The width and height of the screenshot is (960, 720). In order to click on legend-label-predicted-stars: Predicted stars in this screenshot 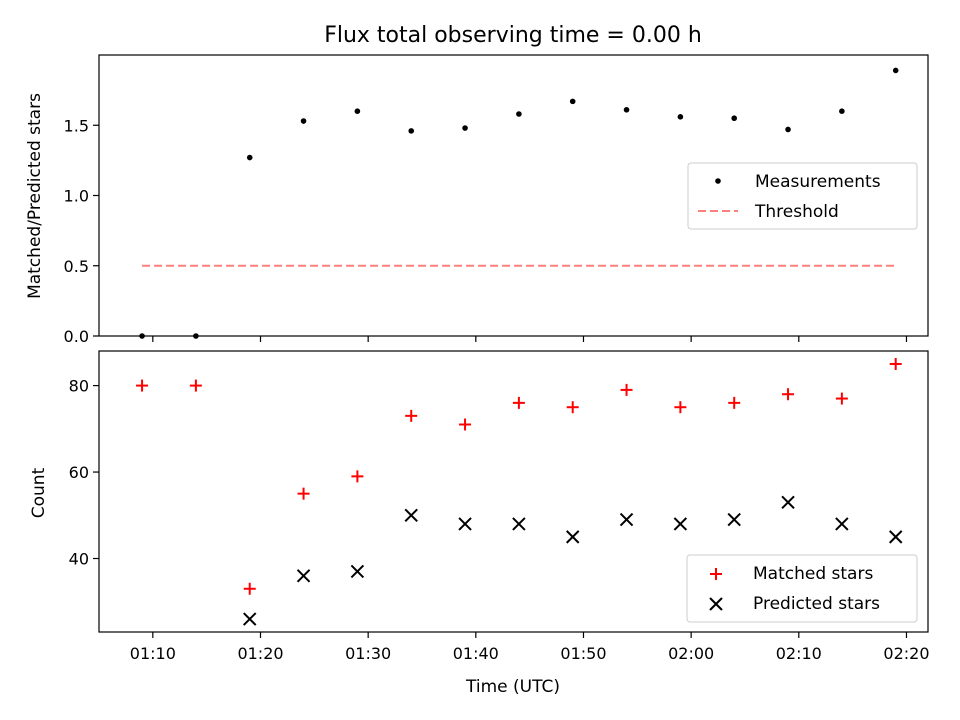, I will do `click(816, 604)`.